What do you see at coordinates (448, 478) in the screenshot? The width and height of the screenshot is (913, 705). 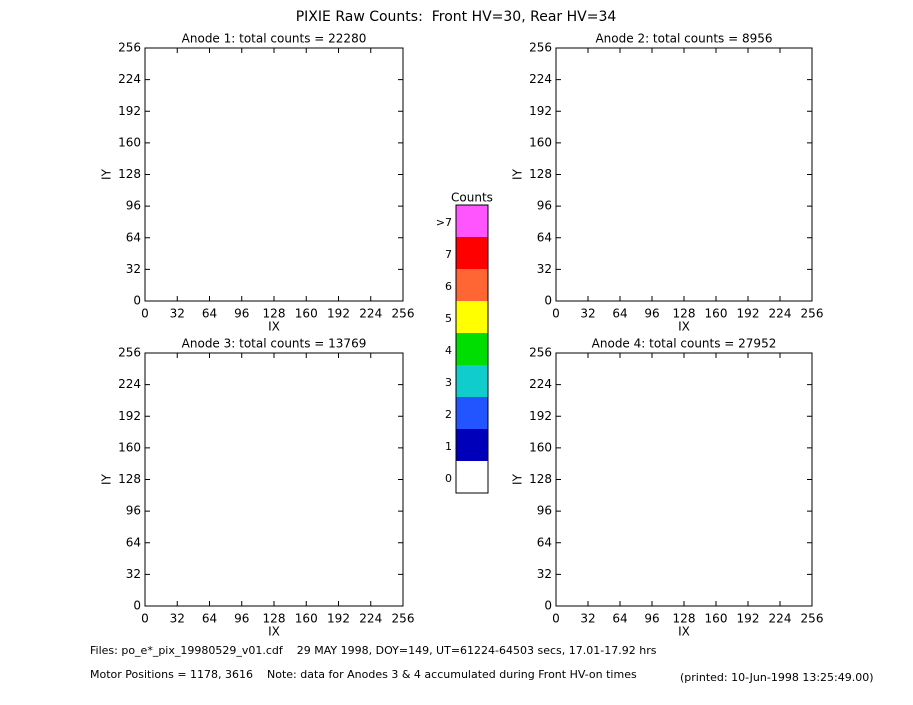 I see `colorbar-label: 0` at bounding box center [448, 478].